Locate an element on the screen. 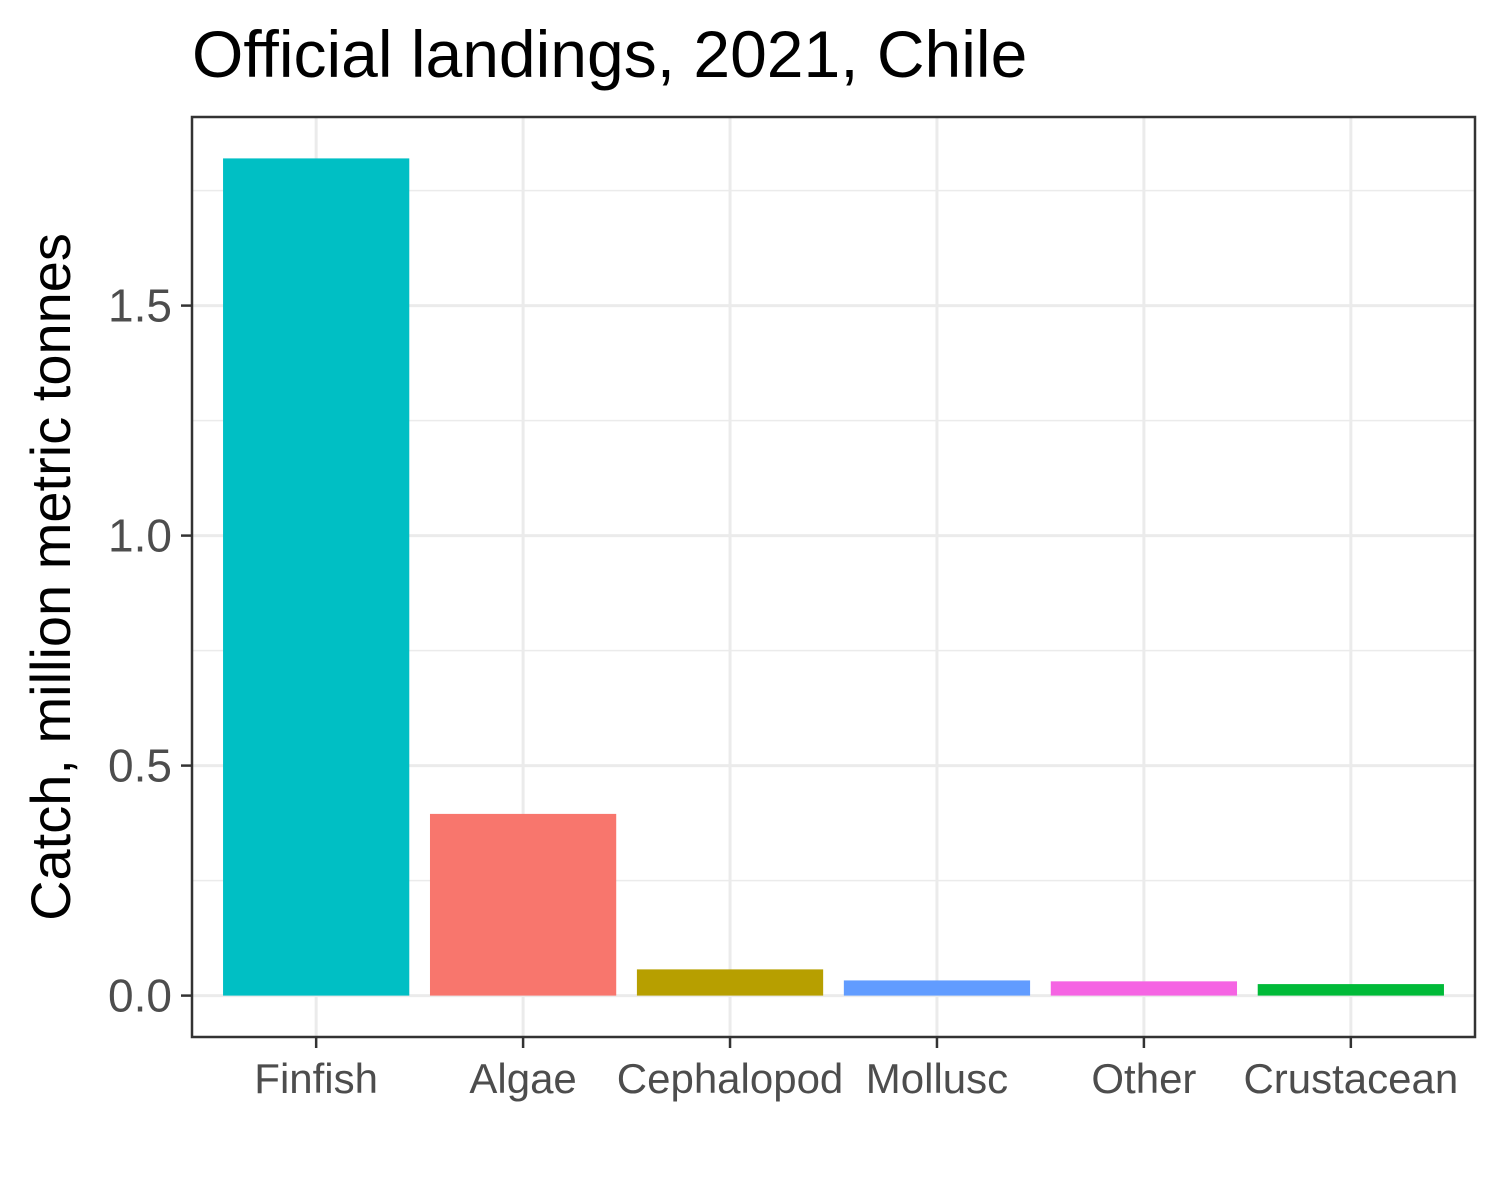  x-tick-label: Cephalopod is located at coordinates (730, 1078).